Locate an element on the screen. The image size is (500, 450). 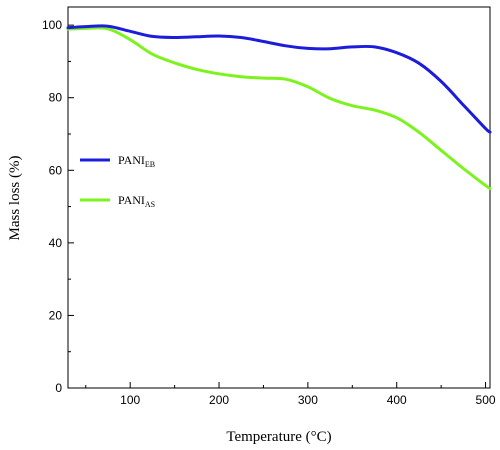
y-axis-title: Mass loss (%) is located at coordinates (15, 197).